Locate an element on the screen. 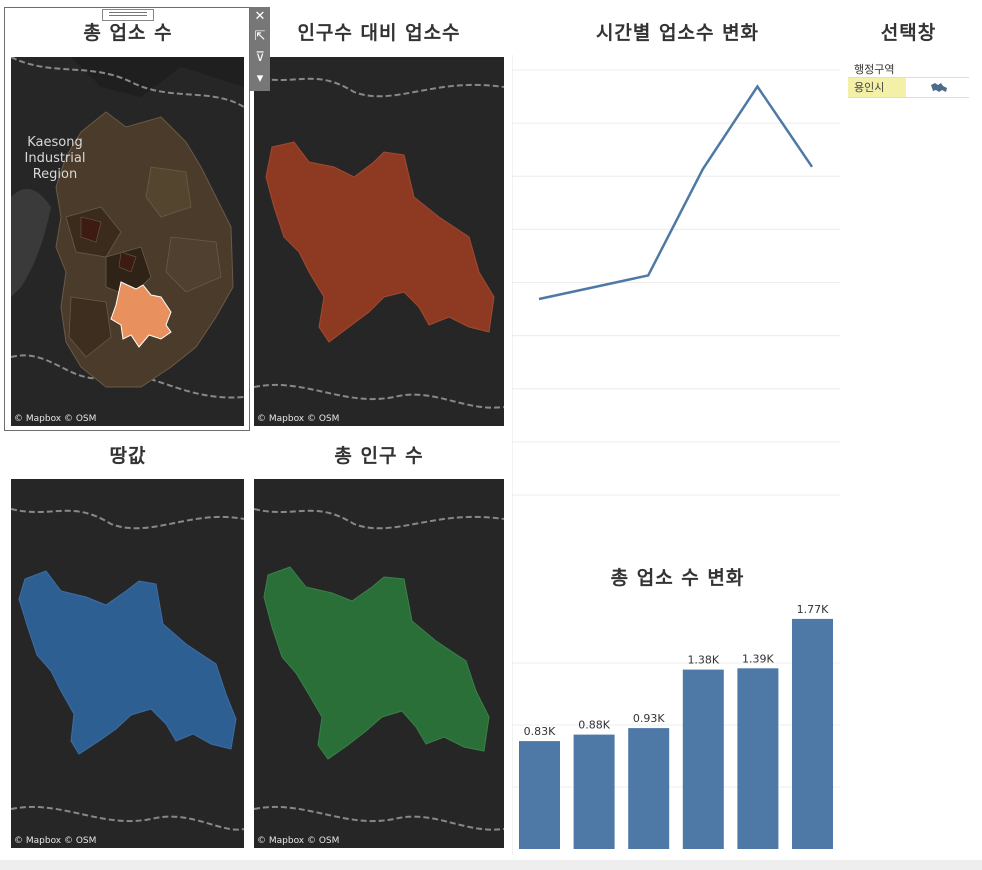 This screenshot has width=982, height=870. title-business-change: 총 업소 수 변화 is located at coordinates (677, 578).